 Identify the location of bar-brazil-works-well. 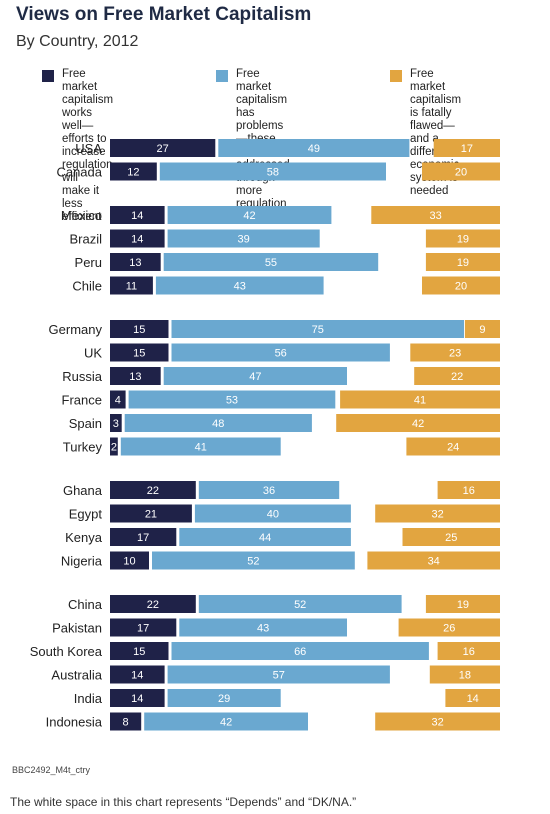
(137, 238).